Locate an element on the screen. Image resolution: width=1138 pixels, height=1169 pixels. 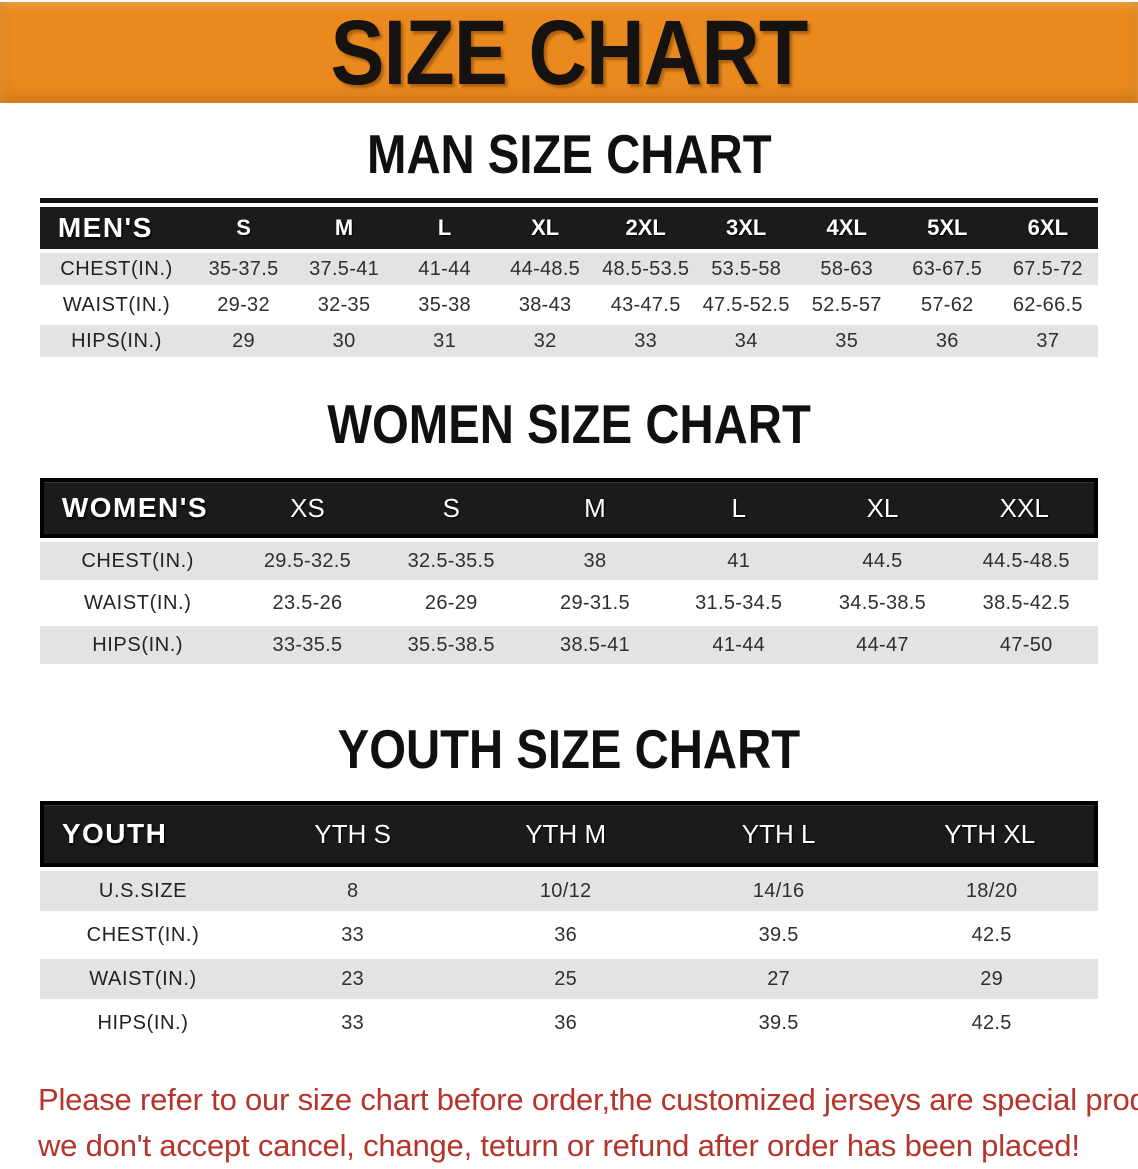
cell-value: 38.5-42.5 is located at coordinates (1026, 602).